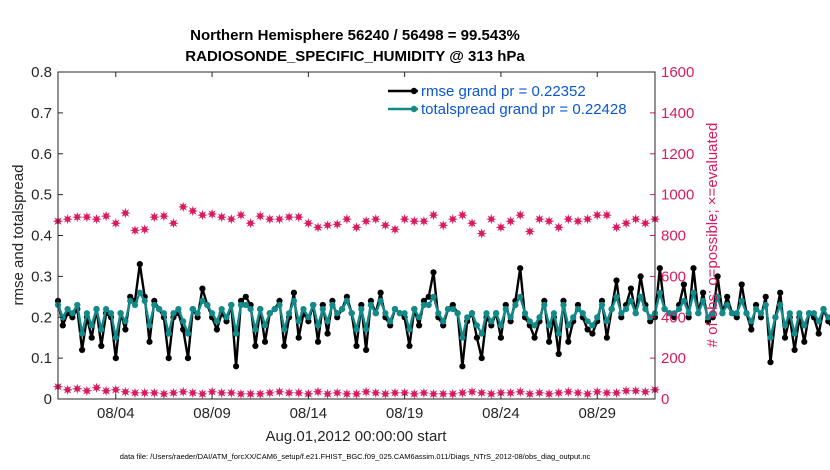 The image size is (830, 470). I want to click on y2-tick-label: 400, so click(673, 317).